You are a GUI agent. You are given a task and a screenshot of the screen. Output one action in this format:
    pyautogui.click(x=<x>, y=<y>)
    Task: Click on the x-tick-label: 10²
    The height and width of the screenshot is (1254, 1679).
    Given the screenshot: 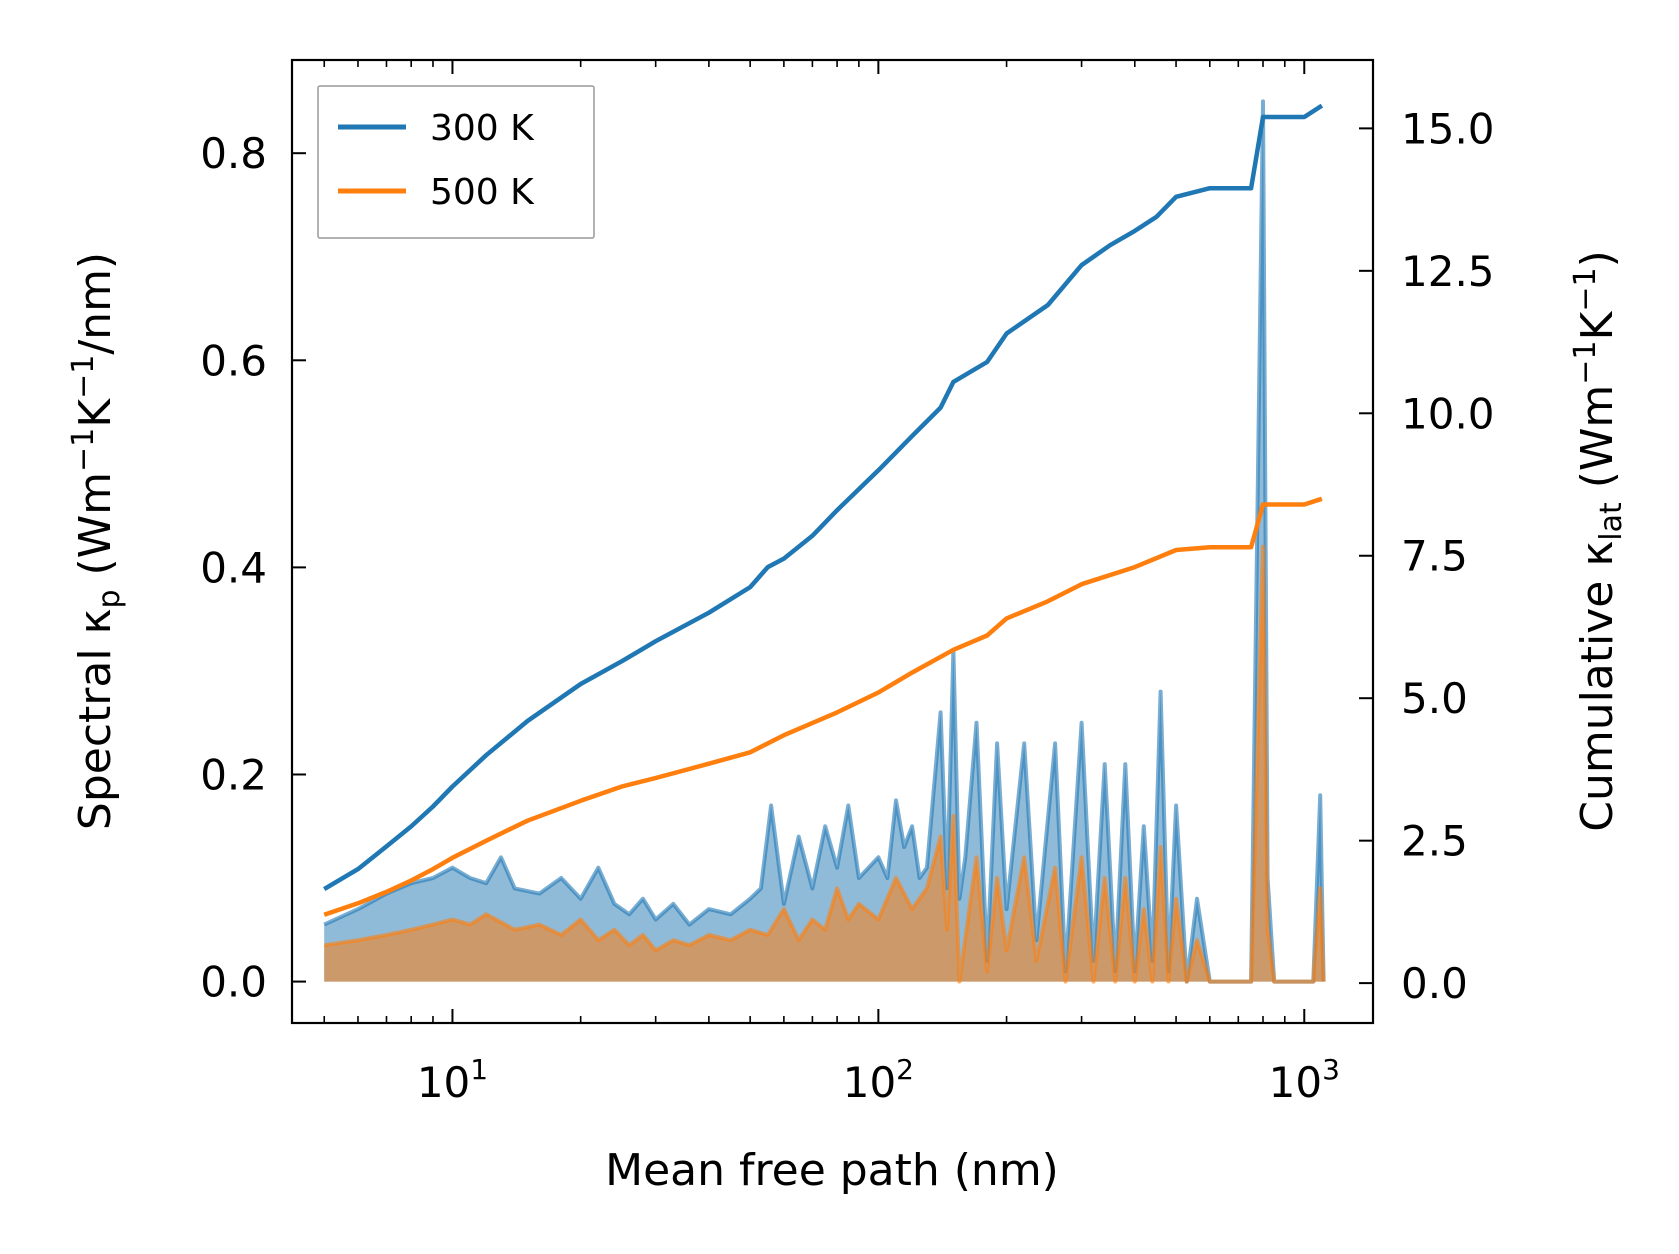 What is the action you would take?
    pyautogui.click(x=878, y=1080)
    